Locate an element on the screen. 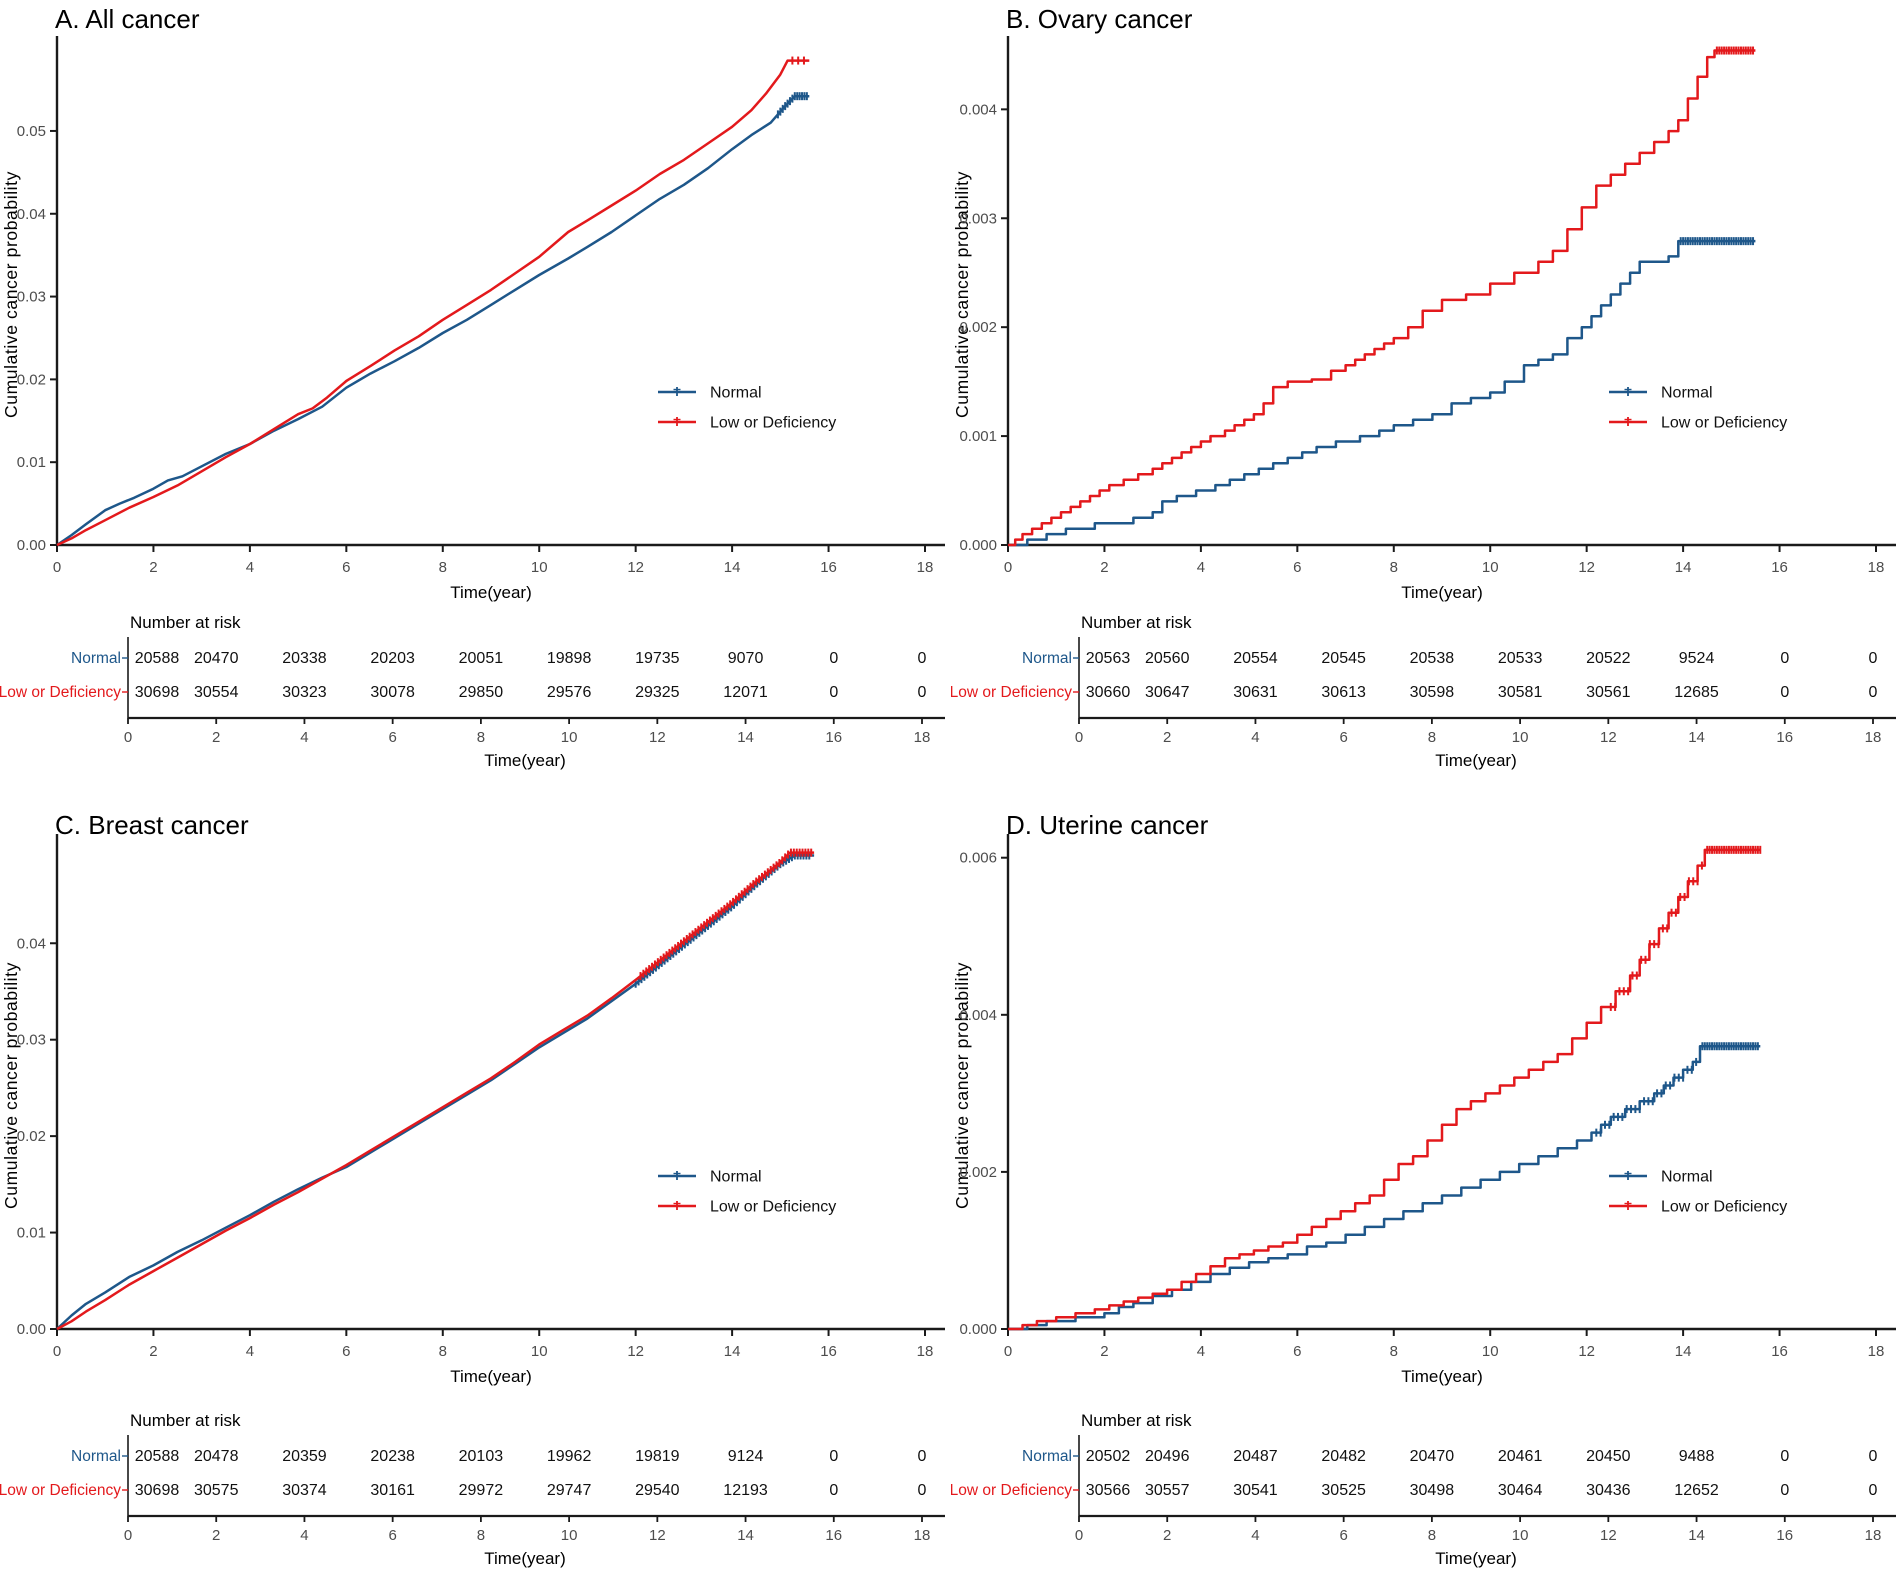  y-tick-label: 0.001 is located at coordinates (978, 436).